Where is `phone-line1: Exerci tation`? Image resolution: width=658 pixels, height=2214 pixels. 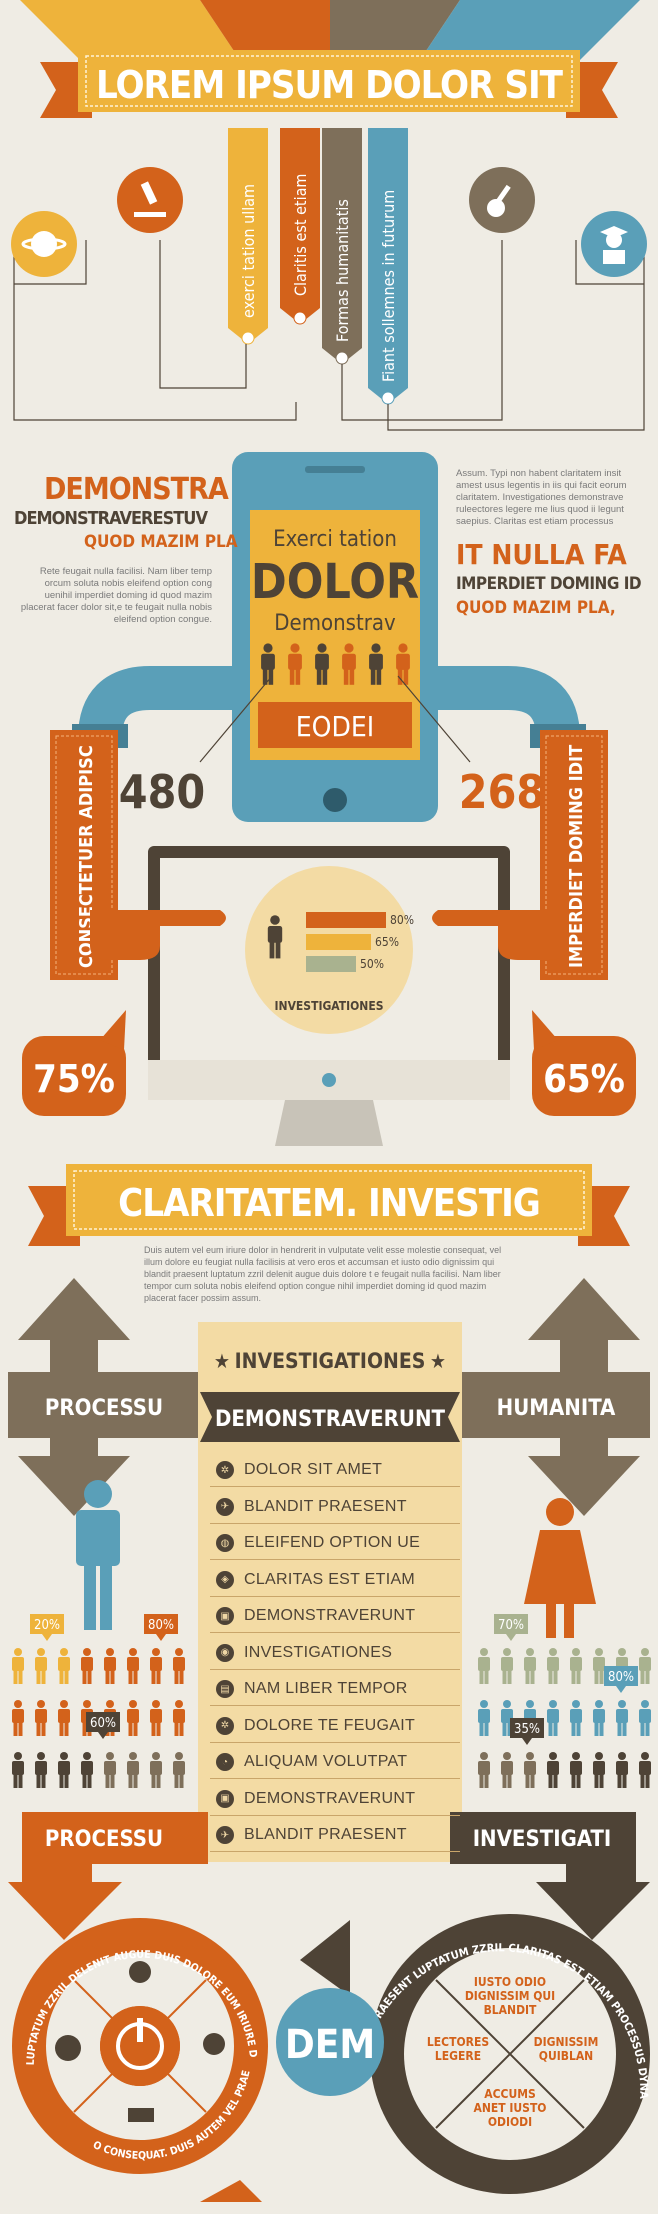 phone-line1: Exerci tation is located at coordinates (335, 539).